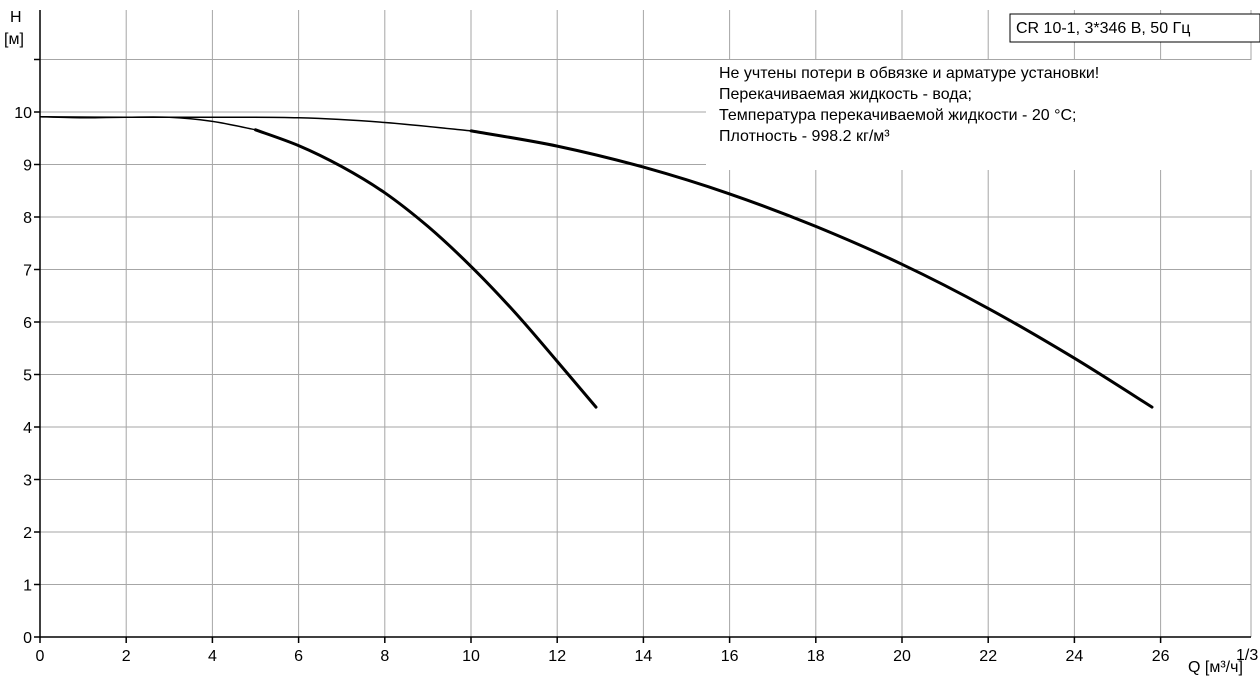 The image size is (1260, 680). Describe the element at coordinates (147, 123) in the screenshot. I see `pump-curve-1-extension` at that location.